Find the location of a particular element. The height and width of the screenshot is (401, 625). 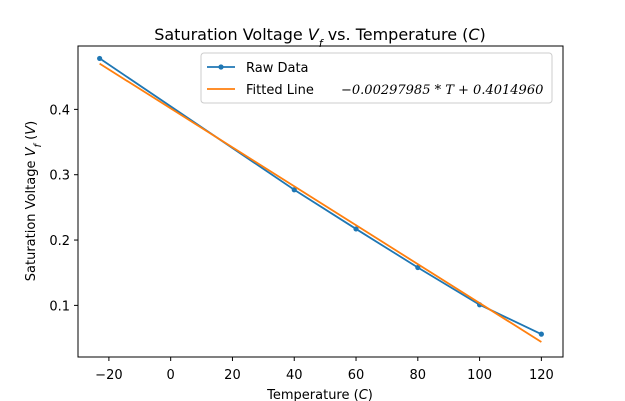

y-tick-label: 0.1 is located at coordinates (59, 306).